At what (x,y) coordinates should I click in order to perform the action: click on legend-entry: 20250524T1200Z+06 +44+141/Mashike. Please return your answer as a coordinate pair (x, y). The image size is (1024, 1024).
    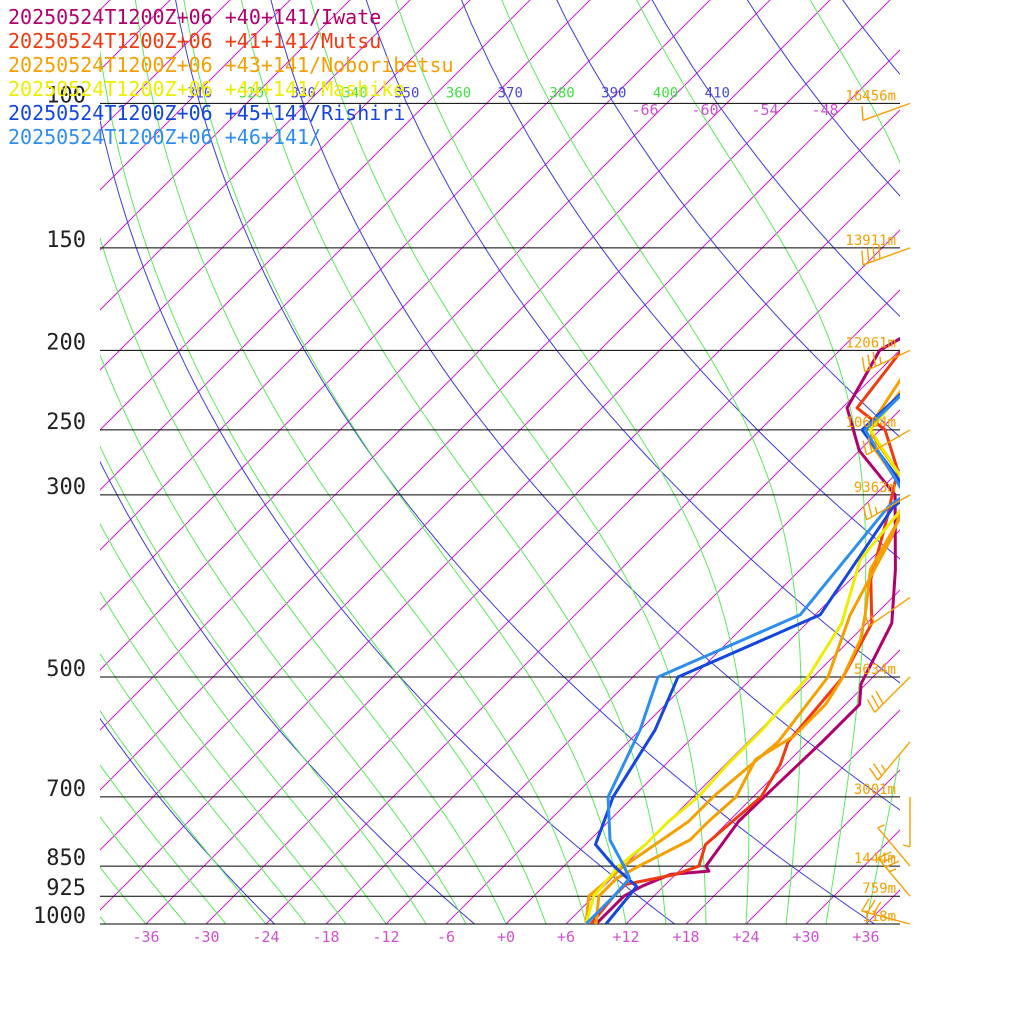
    Looking at the image, I should click on (206, 89).